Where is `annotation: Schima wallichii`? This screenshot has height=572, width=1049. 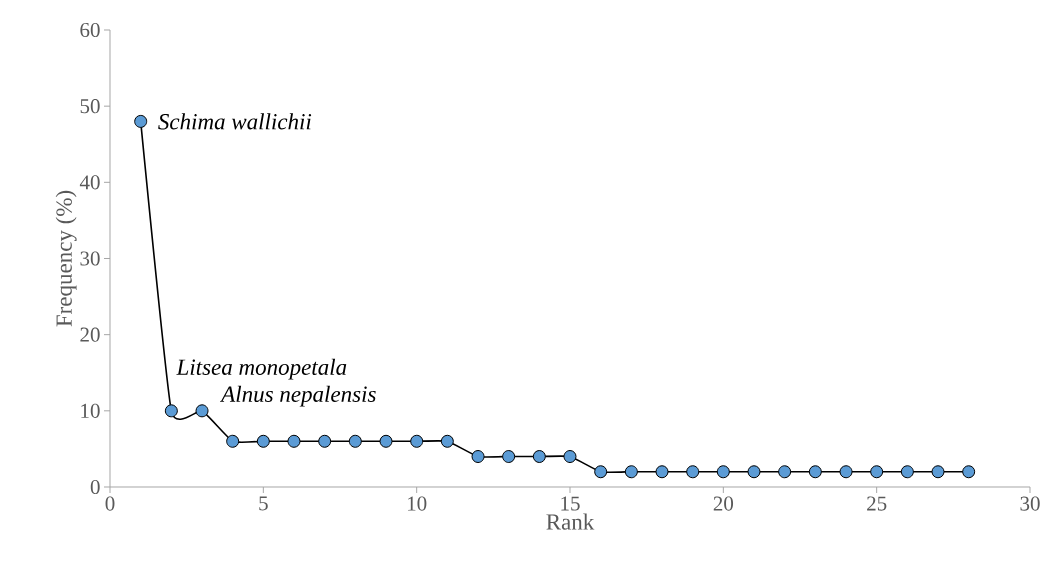
annotation: Schima wallichii is located at coordinates (235, 121).